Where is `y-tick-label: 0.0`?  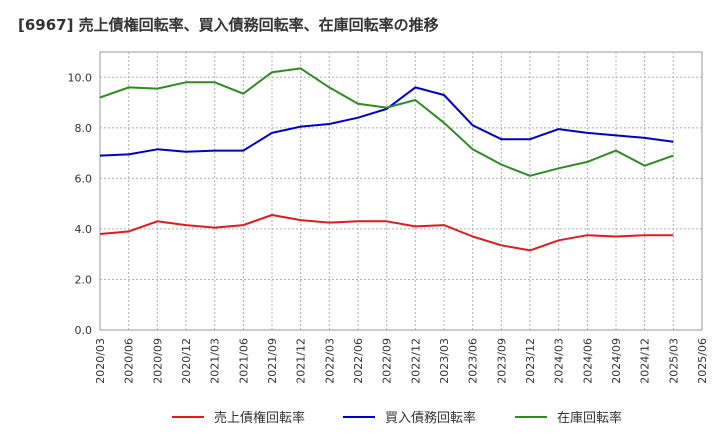
y-tick-label: 0.0 is located at coordinates (84, 330).